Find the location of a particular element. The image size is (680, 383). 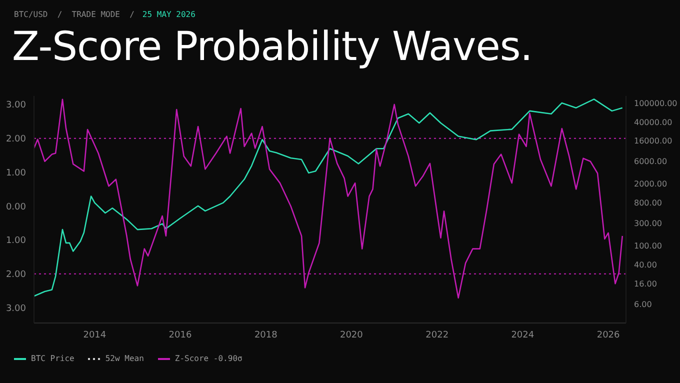

y2-tick-label: 6000.00 is located at coordinates (651, 161).